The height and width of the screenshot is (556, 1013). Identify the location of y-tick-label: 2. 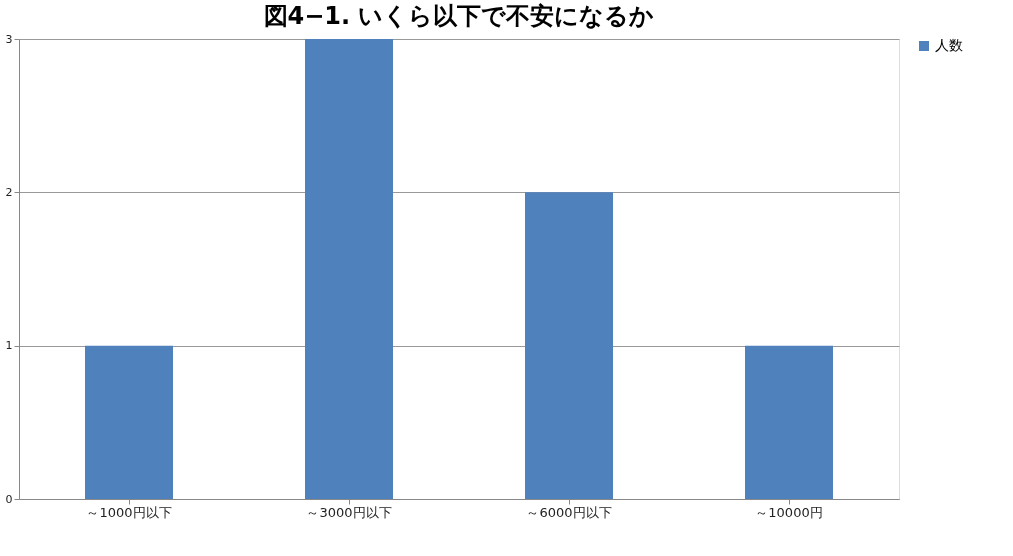
(9, 192).